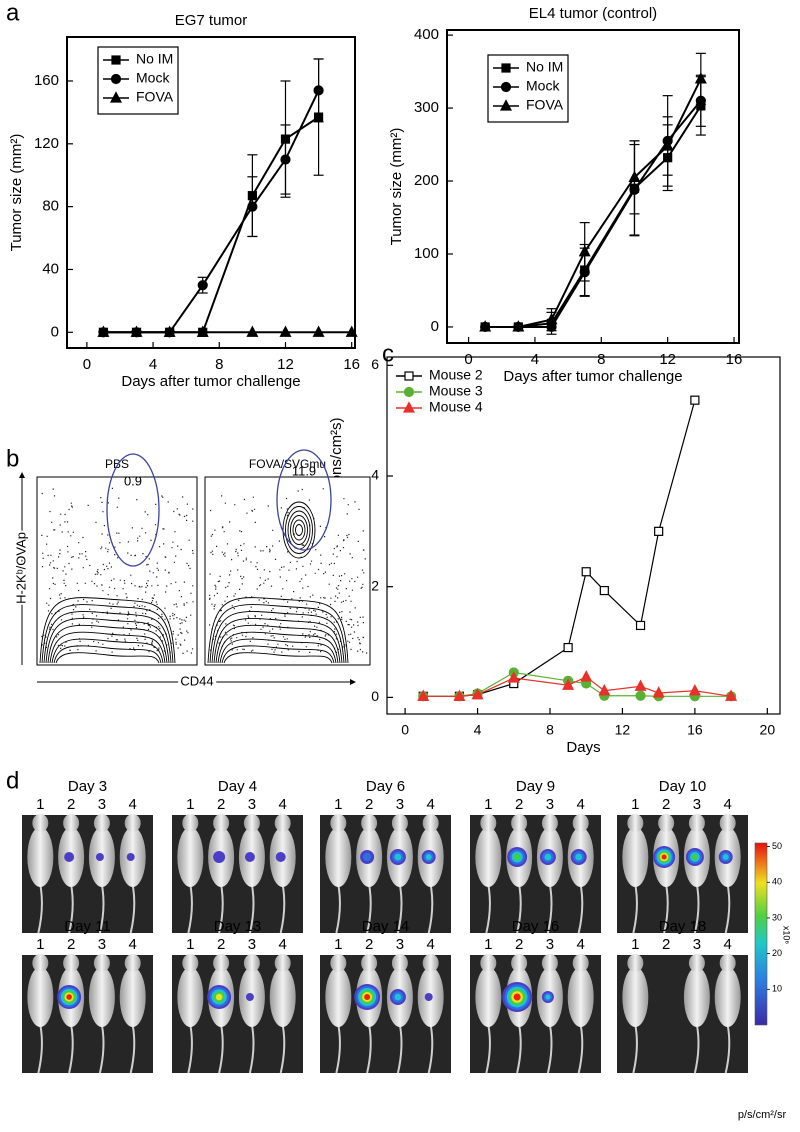  I want to click on colorbar, so click(761, 934).